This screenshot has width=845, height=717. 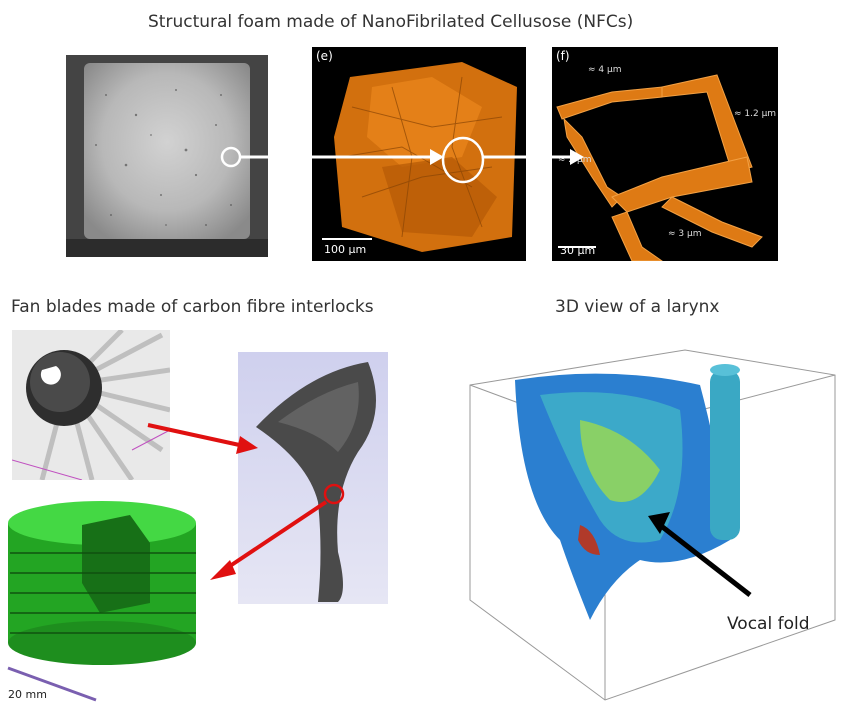 I want to click on scale-bar-20mm, so click(x=52, y=684).